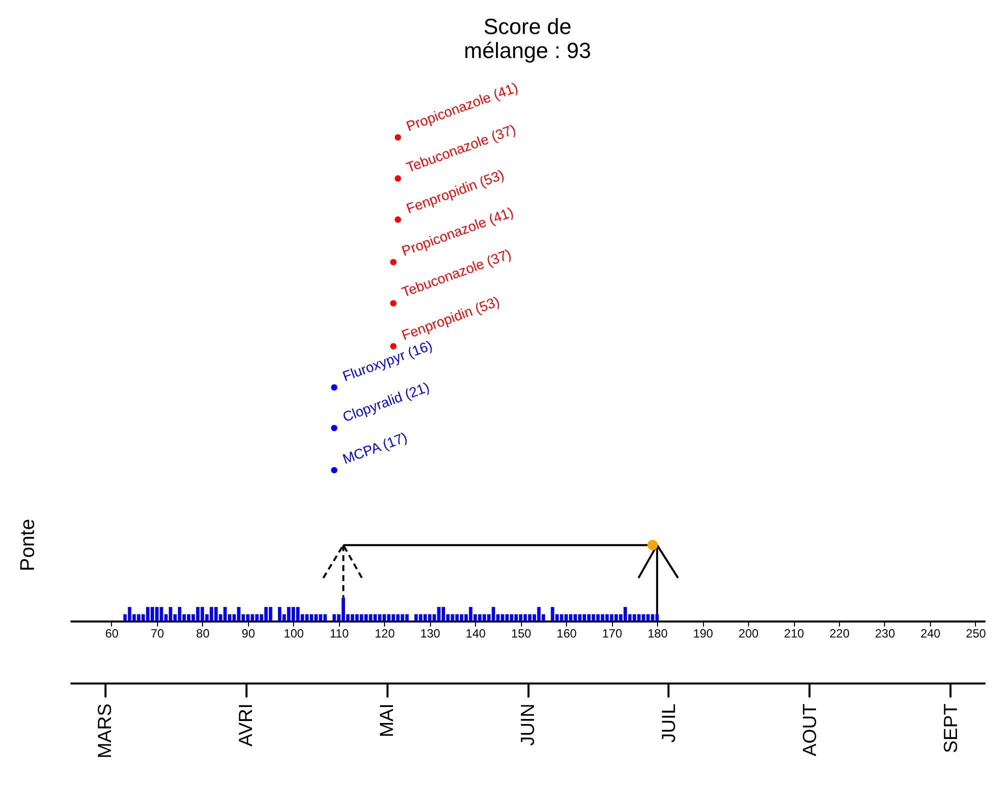 This screenshot has height=791, width=995. What do you see at coordinates (521, 633) in the screenshot?
I see `x-tick-label: 150` at bounding box center [521, 633].